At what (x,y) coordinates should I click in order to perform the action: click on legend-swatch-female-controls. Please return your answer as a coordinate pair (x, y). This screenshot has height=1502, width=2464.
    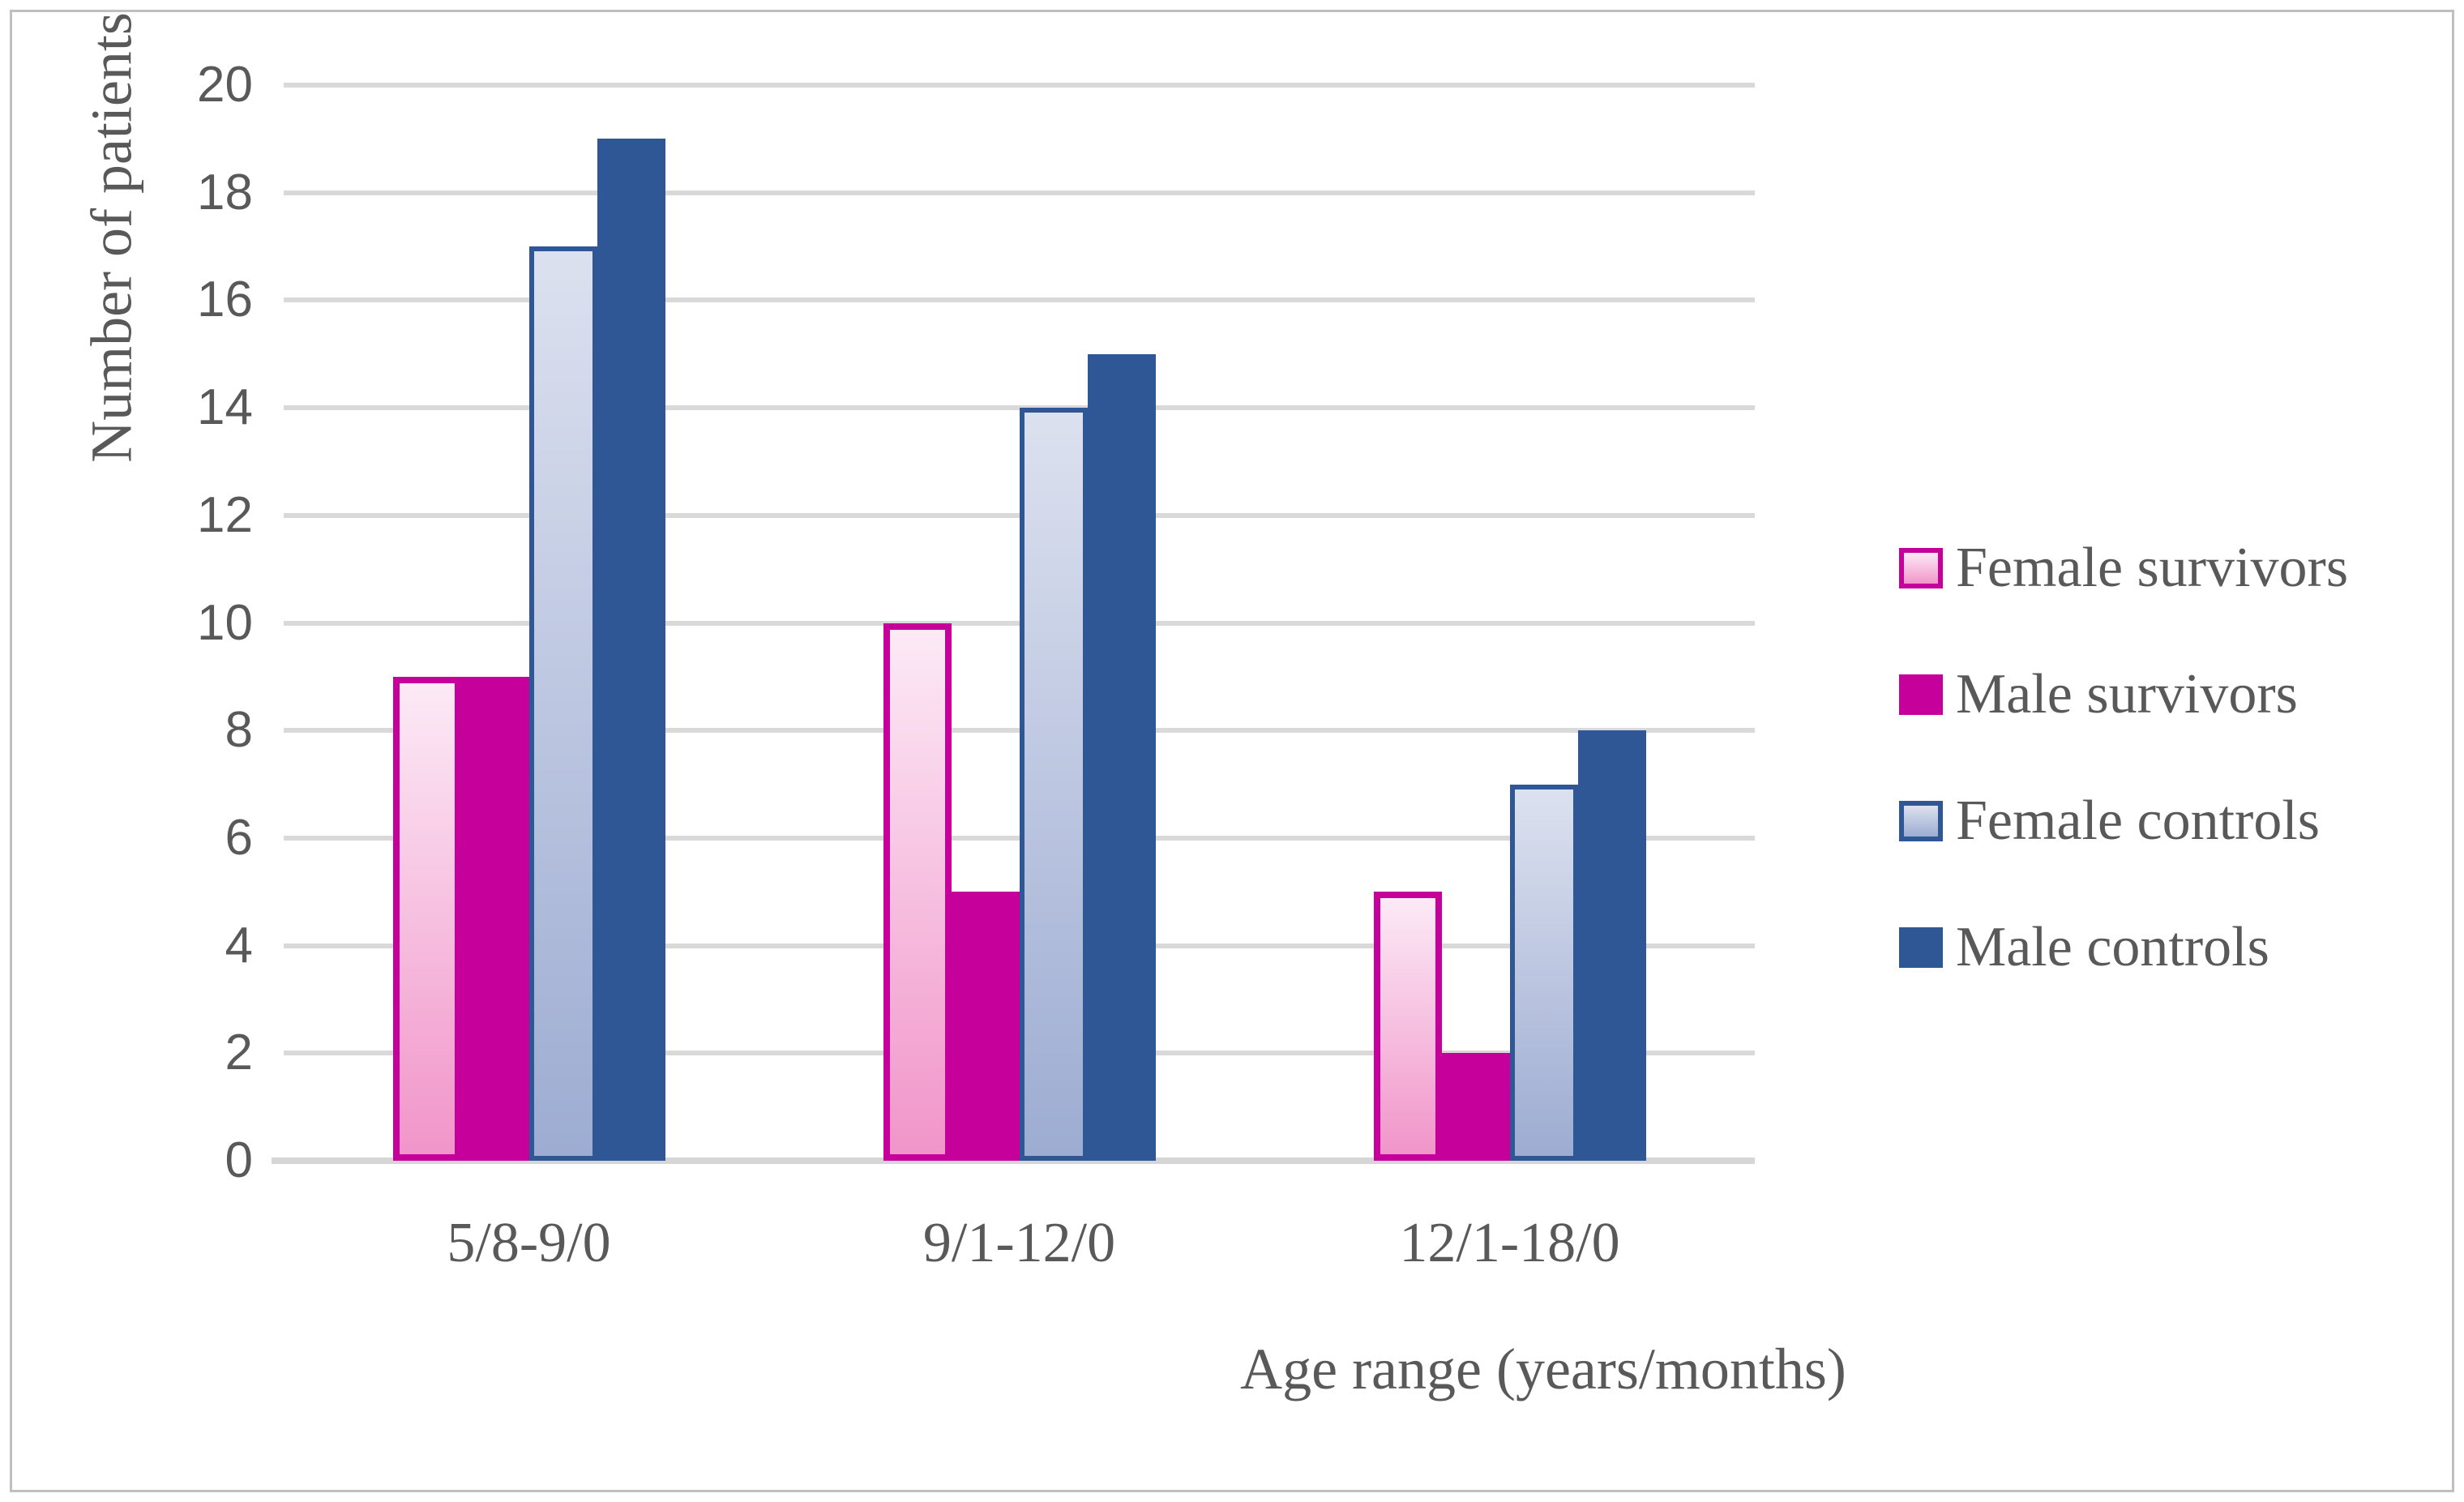
    Looking at the image, I should click on (1921, 821).